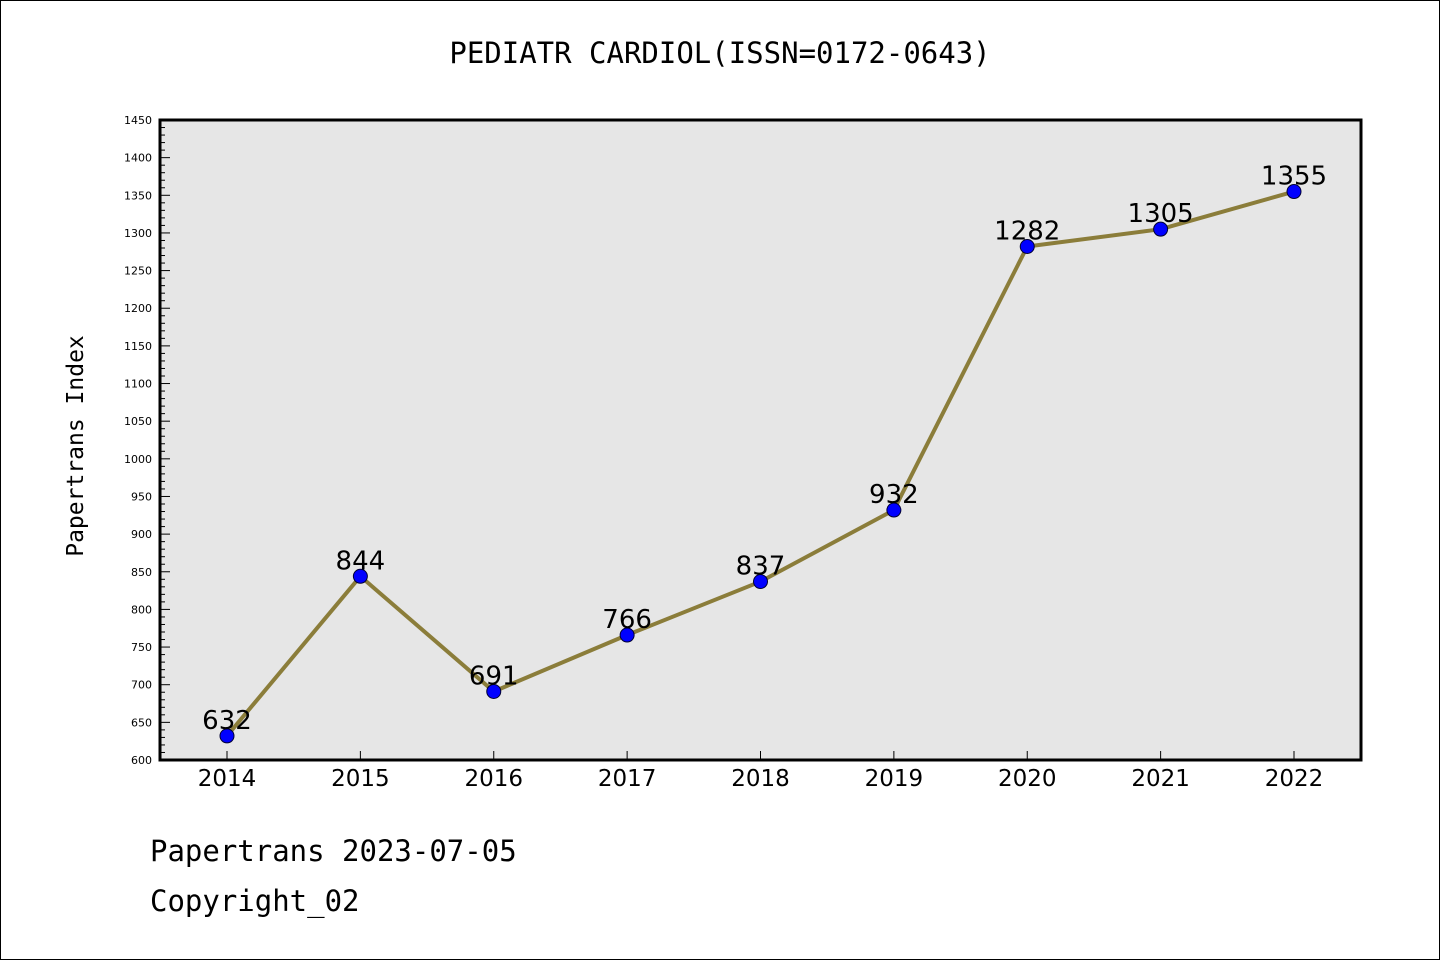  What do you see at coordinates (1161, 214) in the screenshot?
I see `data-label: 1305` at bounding box center [1161, 214].